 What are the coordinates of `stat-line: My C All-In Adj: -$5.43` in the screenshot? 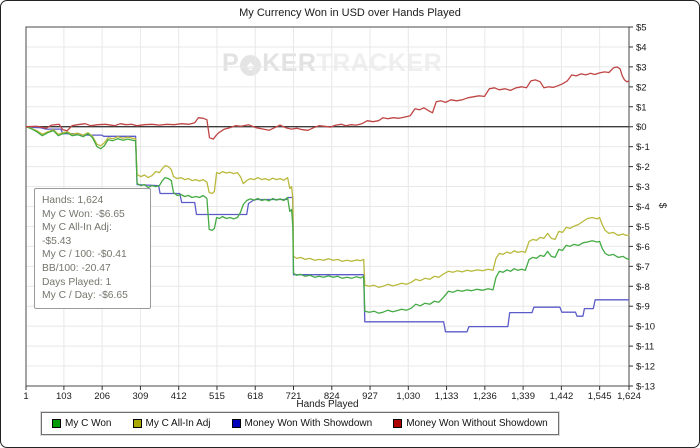 It's located at (77, 234).